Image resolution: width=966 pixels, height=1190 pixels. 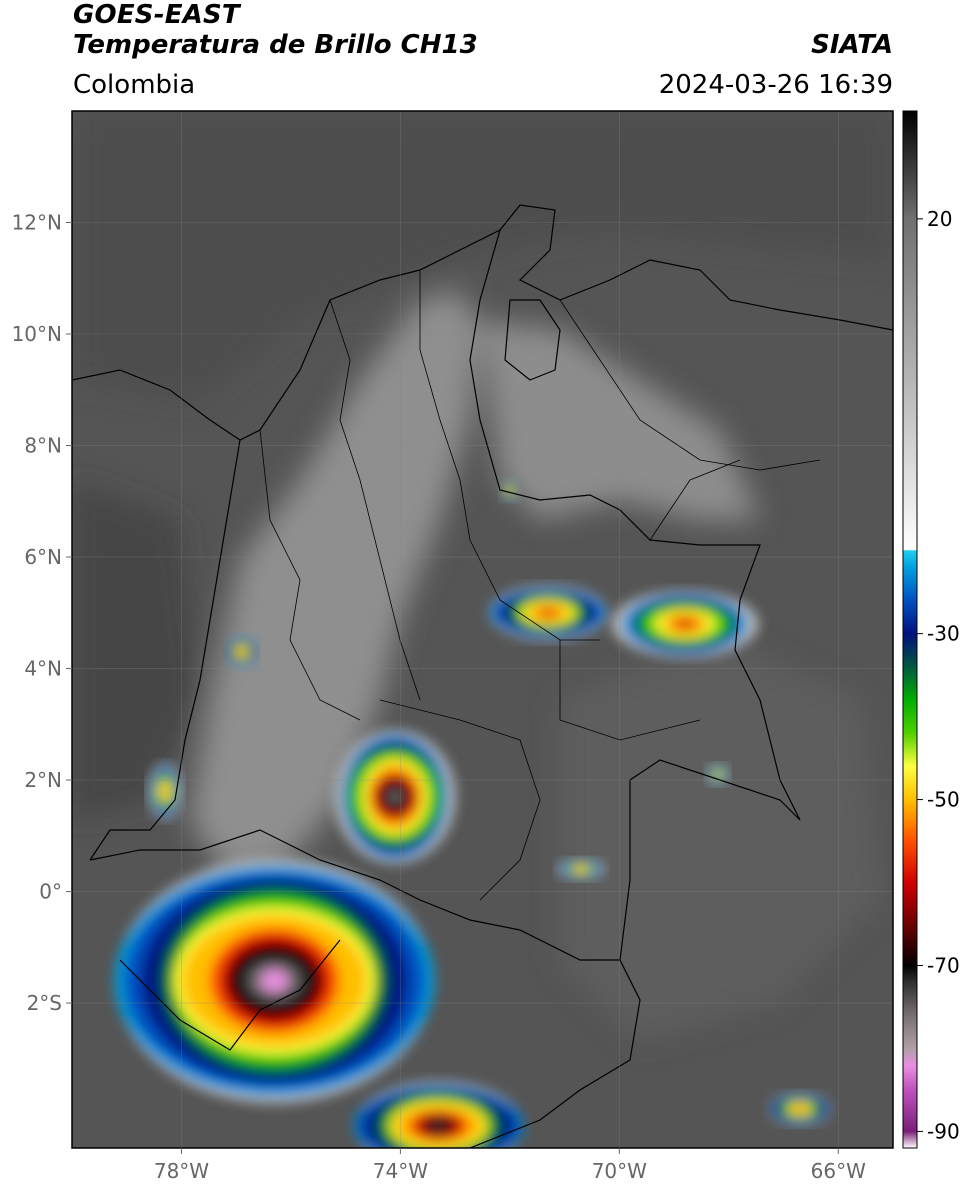 What do you see at coordinates (943, 800) in the screenshot?
I see `colorbar-tick-label: -50` at bounding box center [943, 800].